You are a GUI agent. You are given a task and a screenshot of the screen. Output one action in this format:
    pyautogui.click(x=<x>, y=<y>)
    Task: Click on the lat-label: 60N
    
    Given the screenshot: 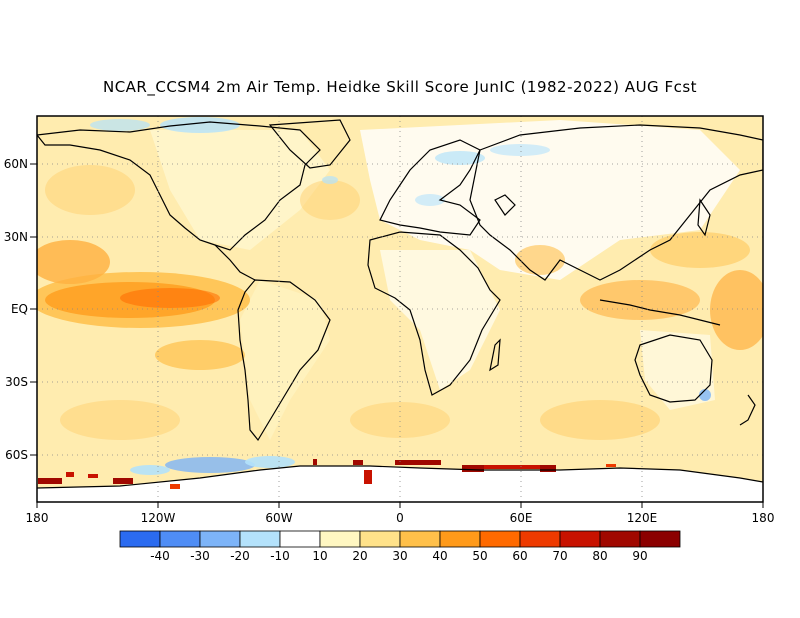 What is the action you would take?
    pyautogui.click(x=16, y=164)
    